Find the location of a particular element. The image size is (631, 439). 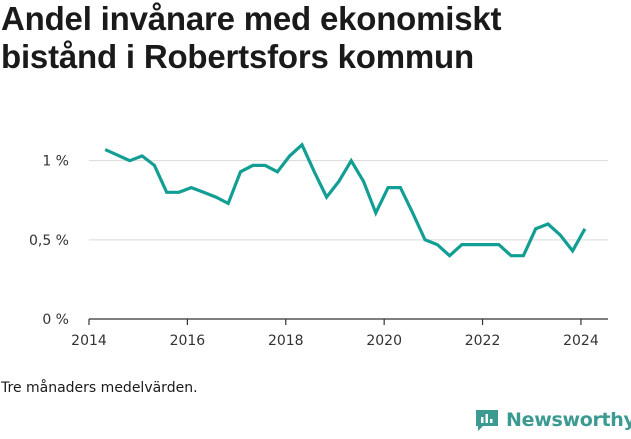

y-tick-label: 0,5 % is located at coordinates (49, 241).